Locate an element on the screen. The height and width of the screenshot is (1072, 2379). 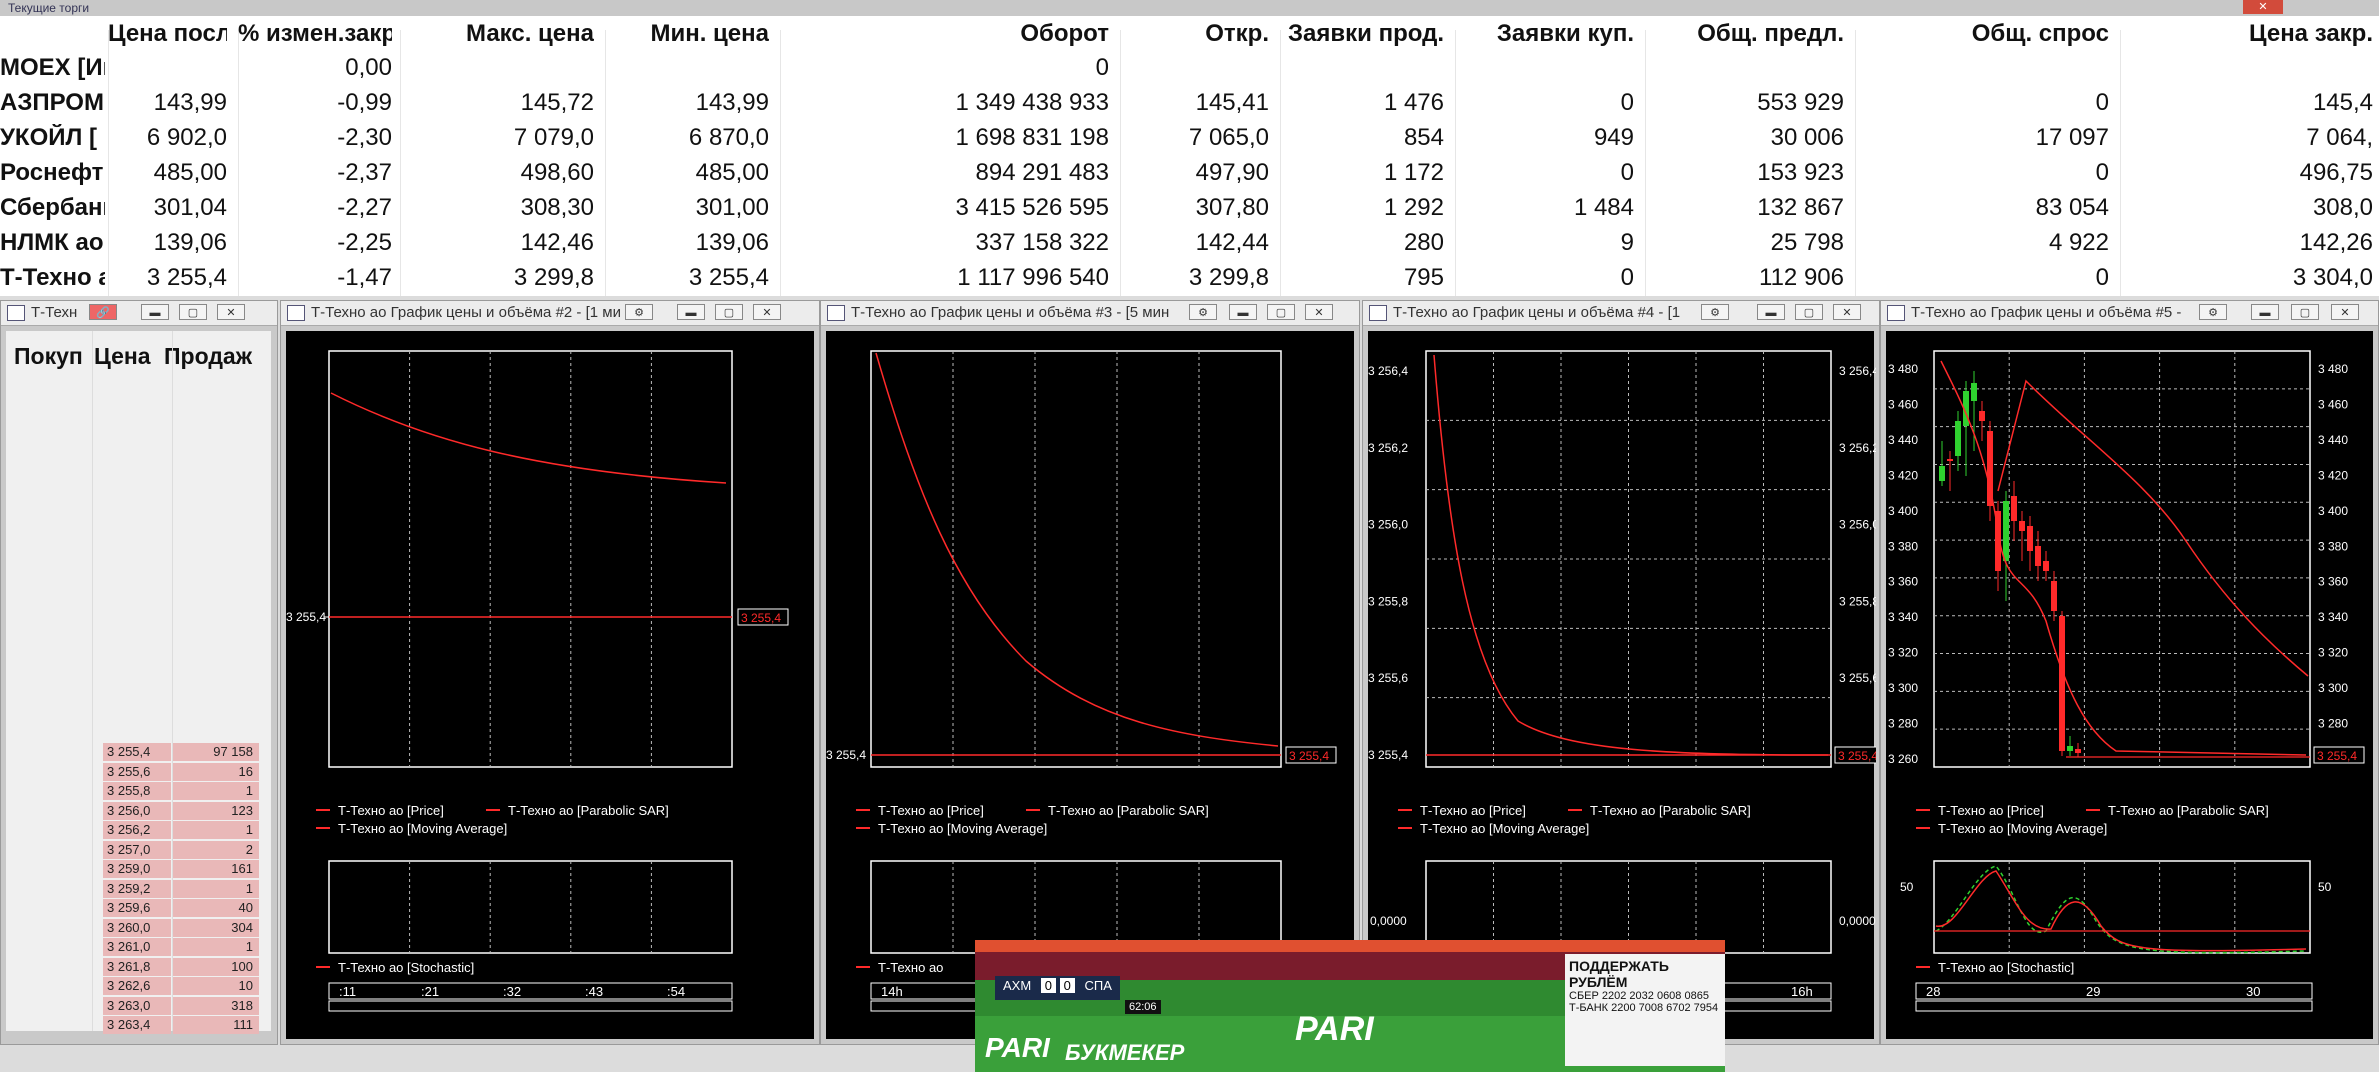
col-header: Откр. is located at coordinates (1237, 33).